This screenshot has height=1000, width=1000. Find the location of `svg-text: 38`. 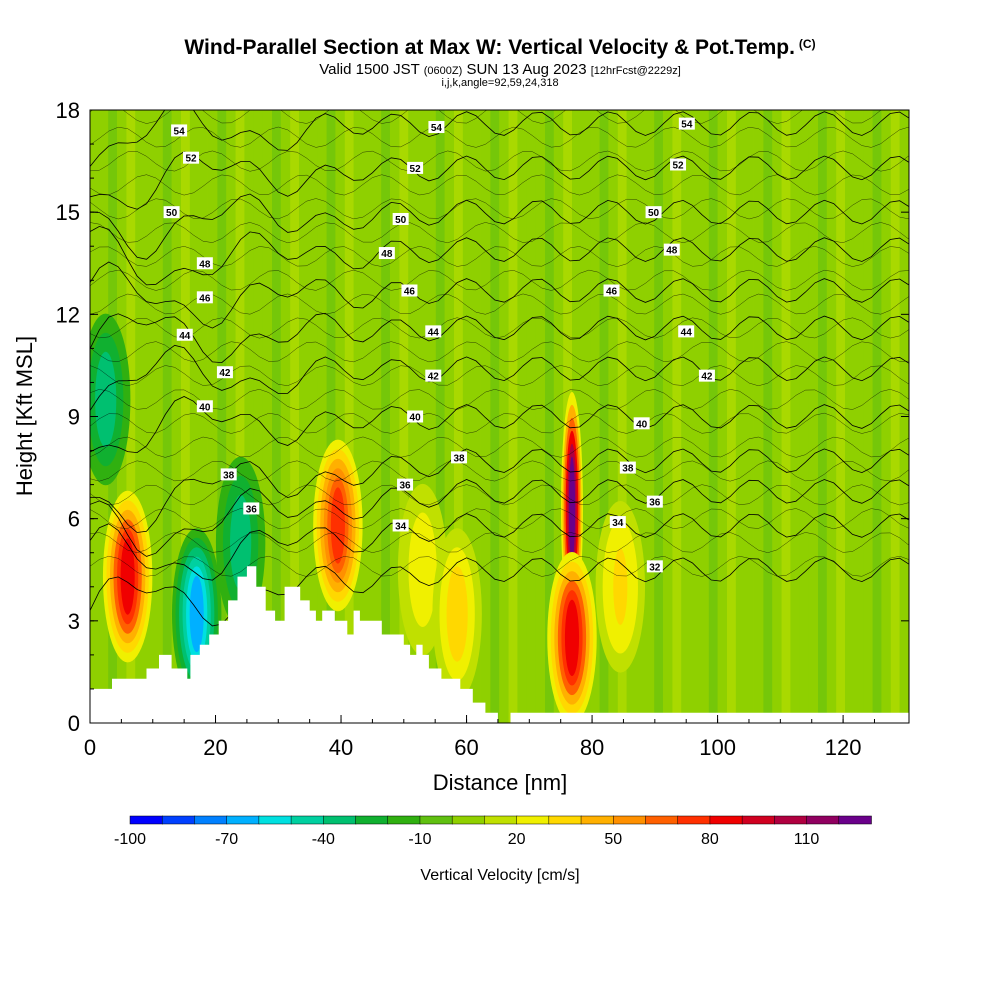

svg-text: 38 is located at coordinates (628, 469).